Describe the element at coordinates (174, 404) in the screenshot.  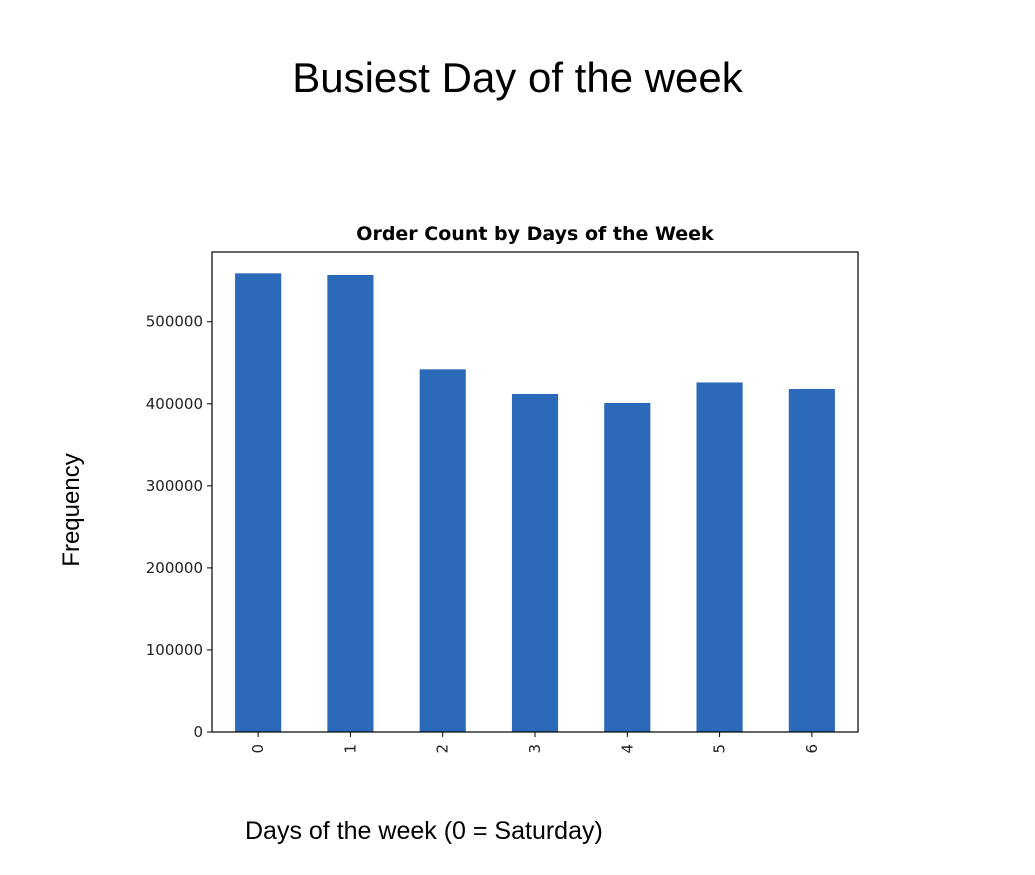
I see `y-tick-label: 400000` at that location.